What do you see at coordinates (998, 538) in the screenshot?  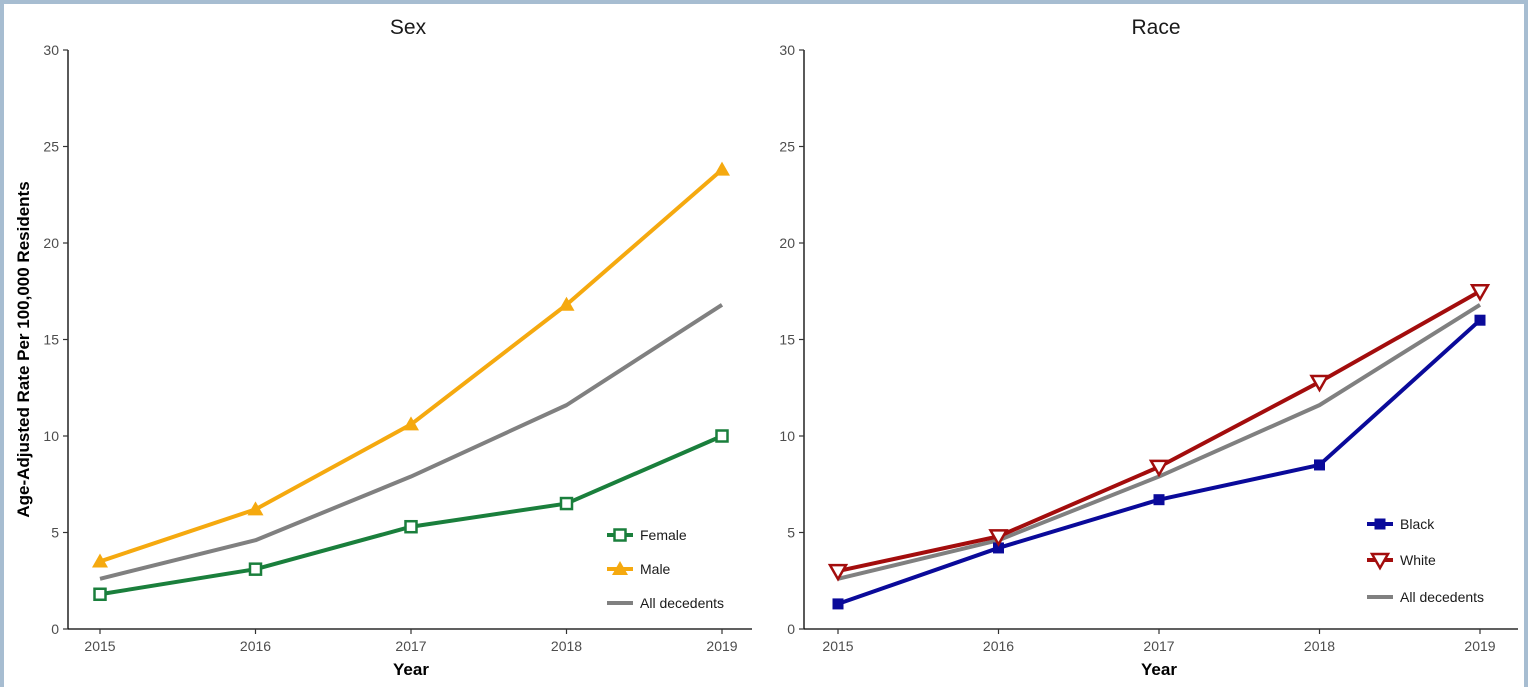 I see `data-point-white-2016` at bounding box center [998, 538].